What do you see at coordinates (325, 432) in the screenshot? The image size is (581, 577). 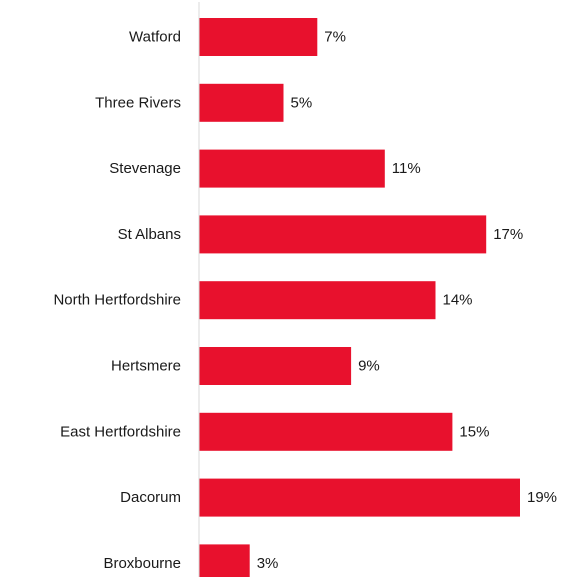 I see `bar-east-hertfordshire` at bounding box center [325, 432].